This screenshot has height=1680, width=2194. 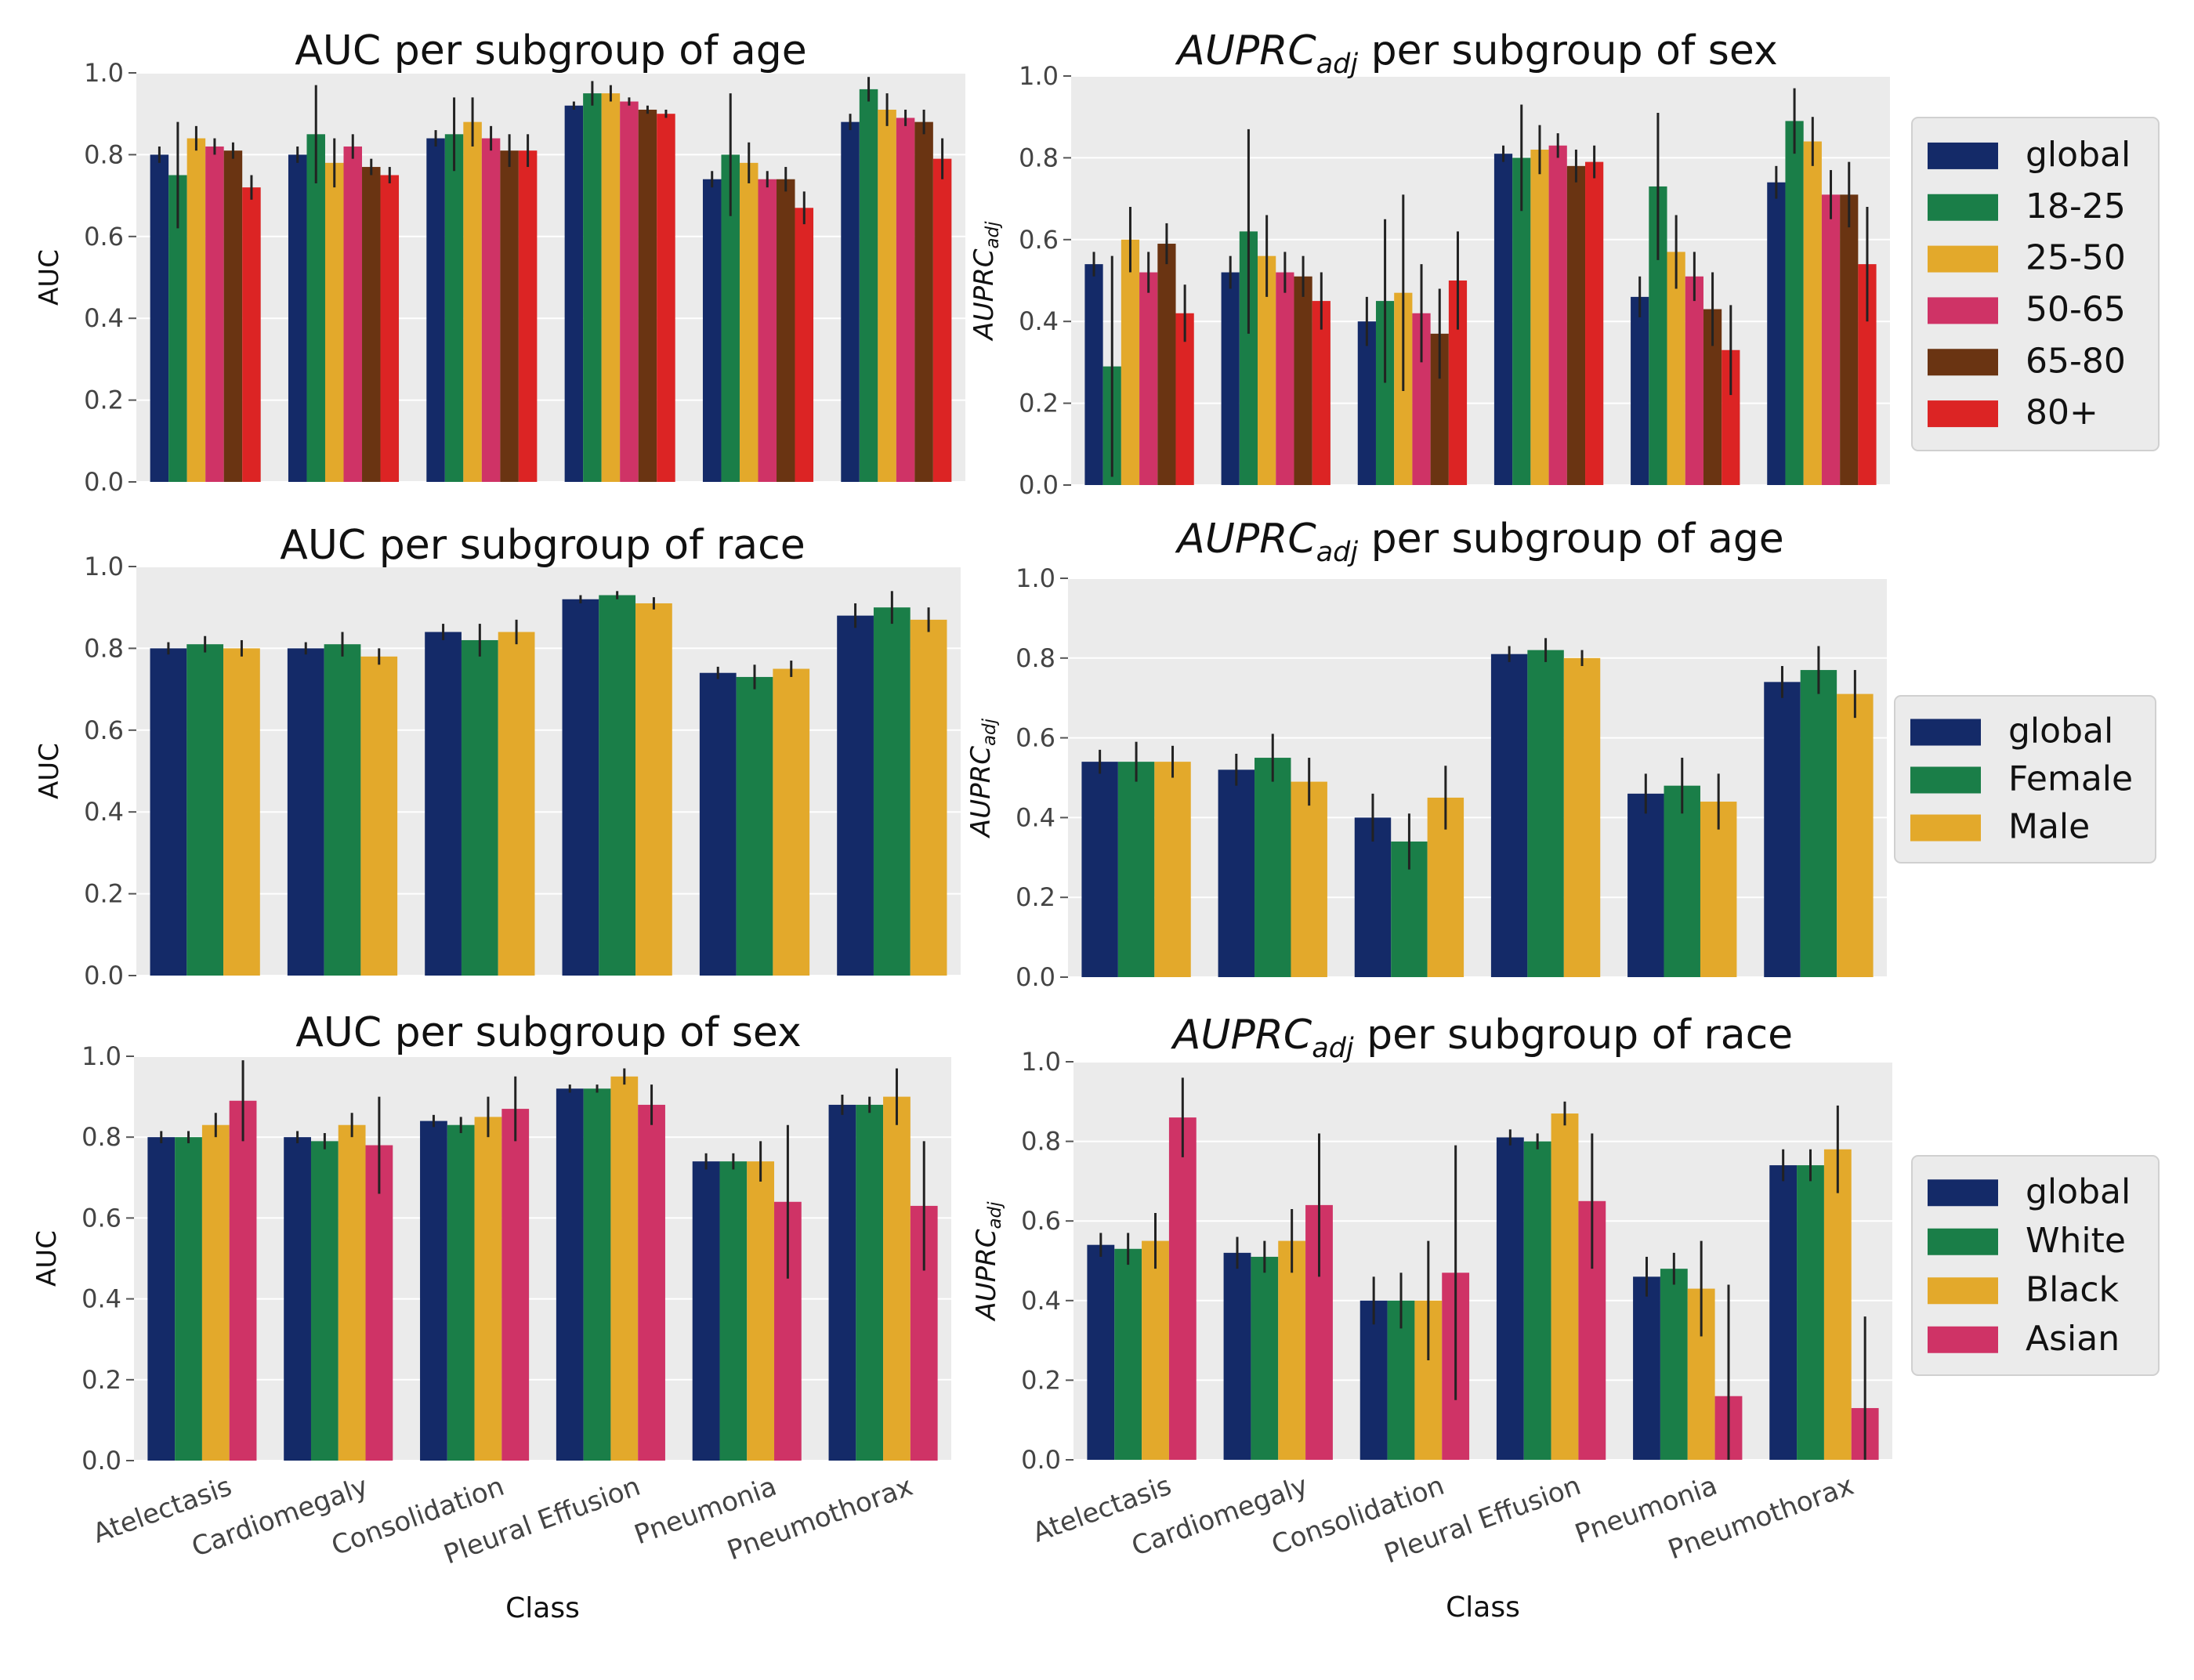 What do you see at coordinates (2076, 258) in the screenshot?
I see `legend-label: 25-50` at bounding box center [2076, 258].